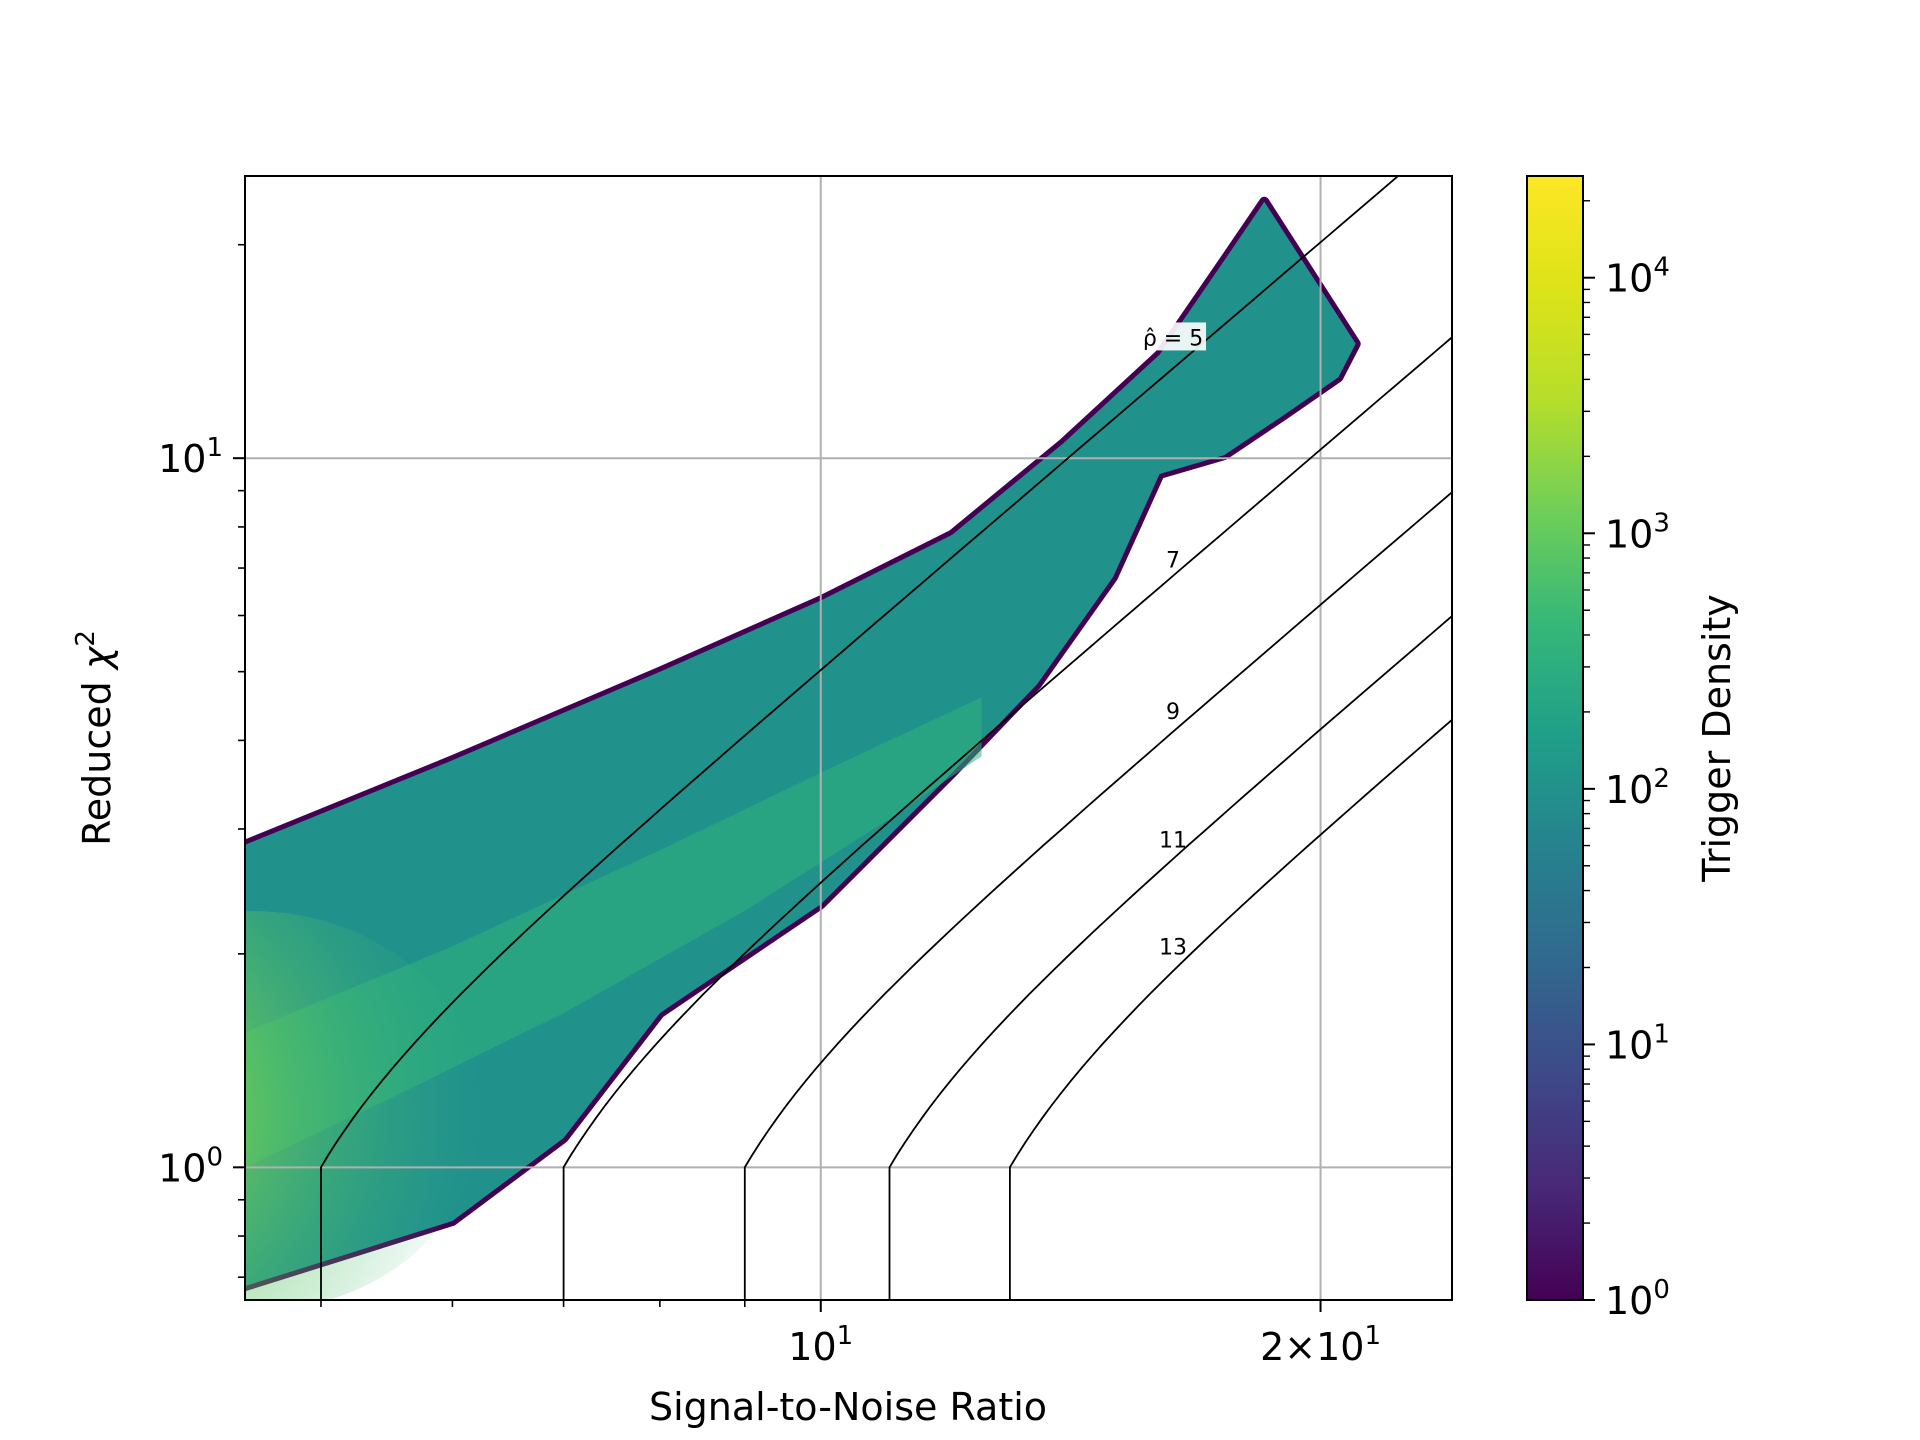 Image resolution: width=1920 pixels, height=1440 pixels. Describe the element at coordinates (1173, 712) in the screenshot. I see `contour-label-2: 9` at that location.